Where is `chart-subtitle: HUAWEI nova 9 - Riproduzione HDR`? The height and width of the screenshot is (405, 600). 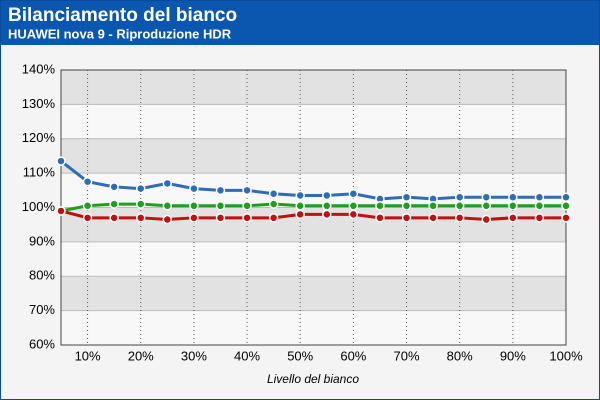
chart-subtitle: HUAWEI nova 9 - Riproduzione HDR is located at coordinates (120, 33).